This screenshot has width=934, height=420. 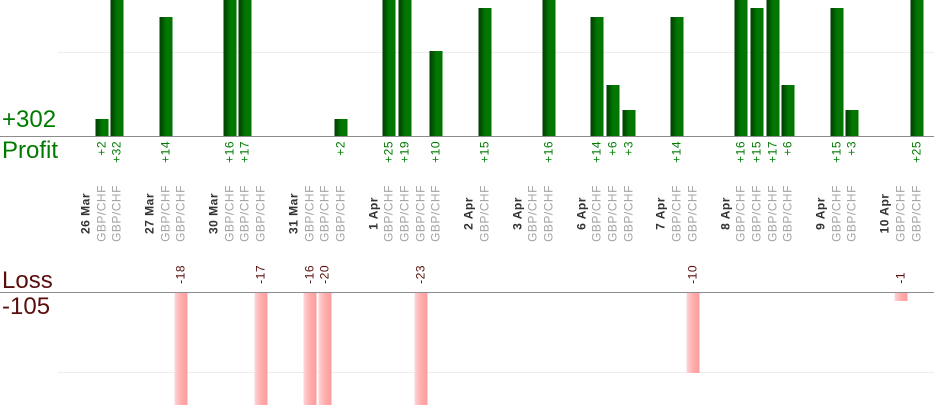 I want to click on profit-value-label: +17, so click(x=244, y=154).